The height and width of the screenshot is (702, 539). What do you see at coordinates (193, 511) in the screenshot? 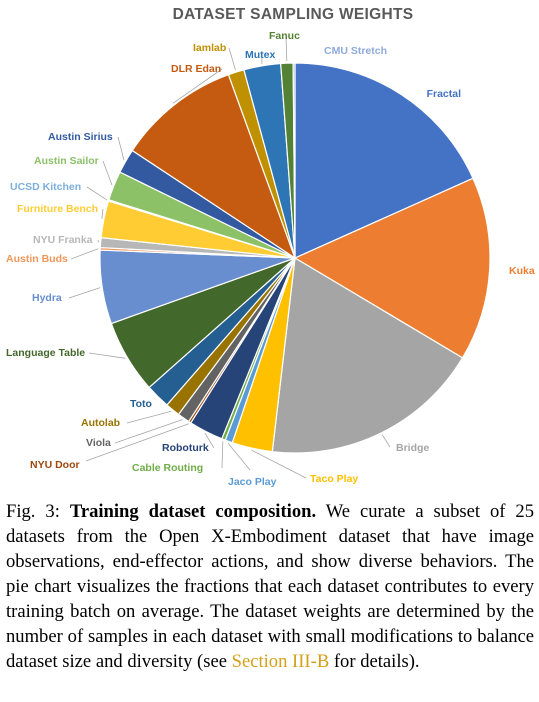
I see `caption-bold: Training dataset composition.` at bounding box center [193, 511].